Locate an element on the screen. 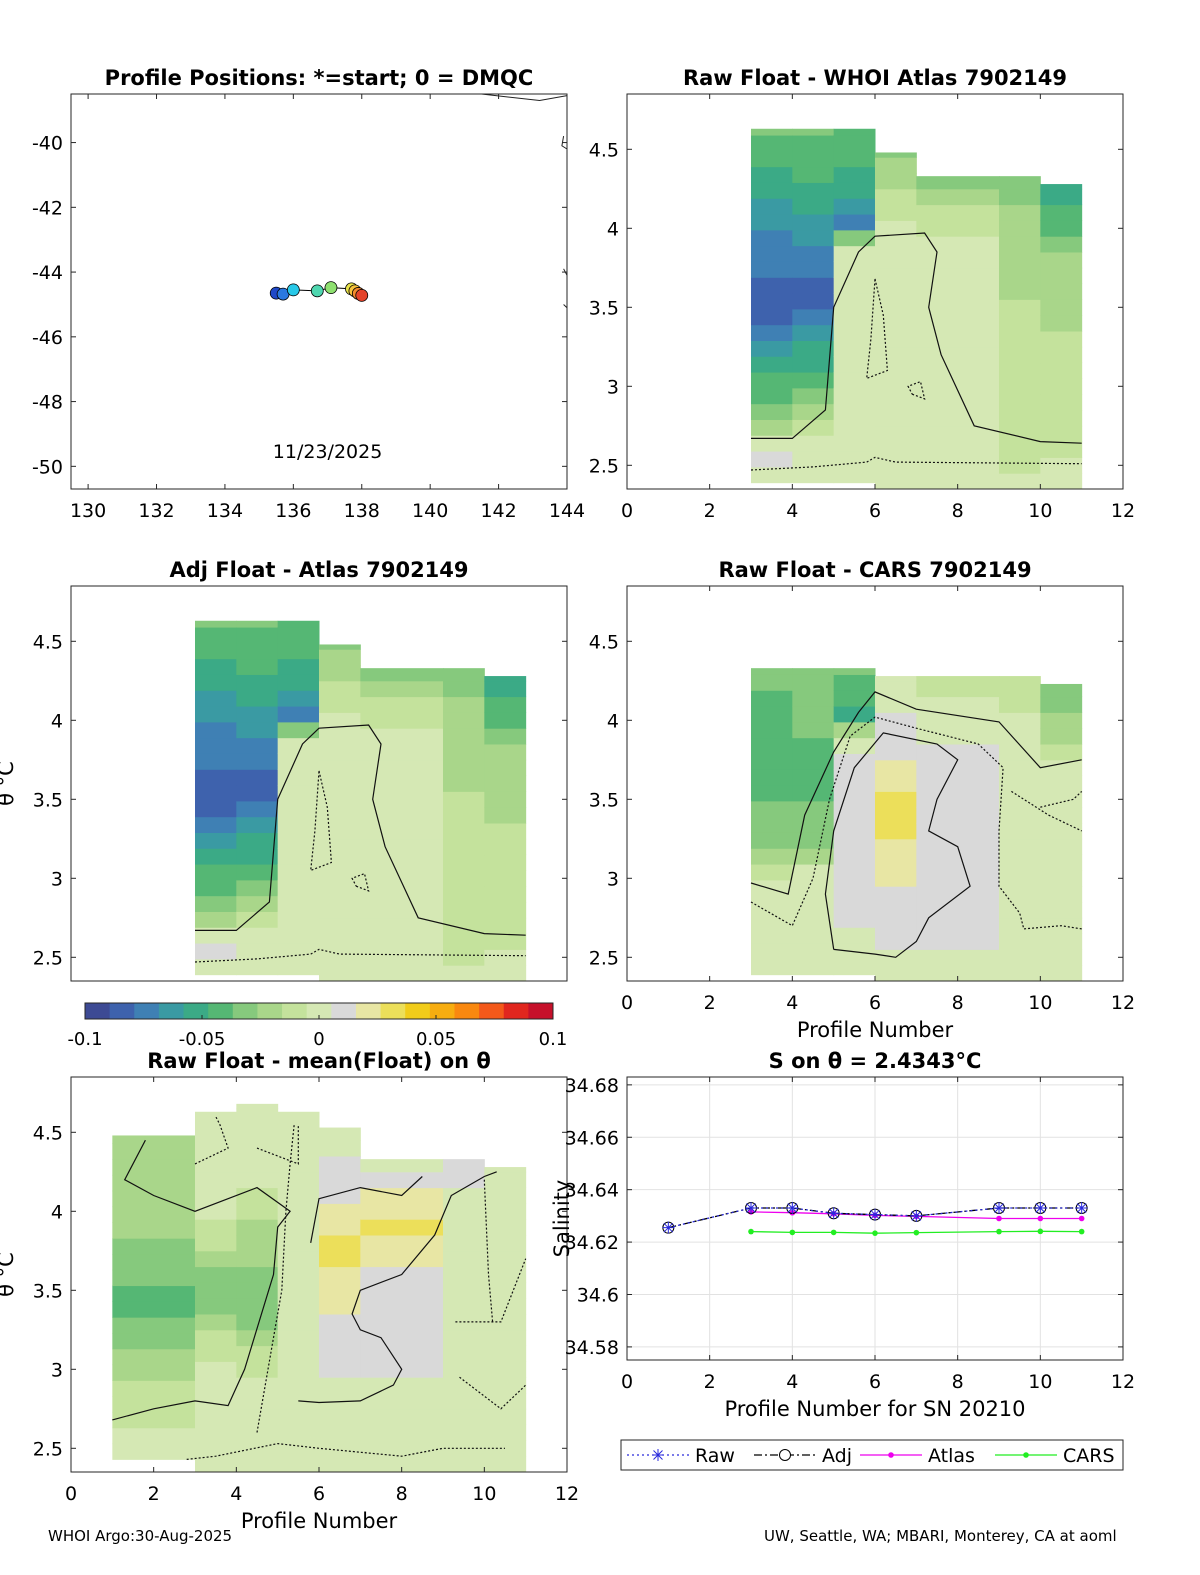 This screenshot has height=1575, width=1200. salinity-point-atlas is located at coordinates (999, 1218).